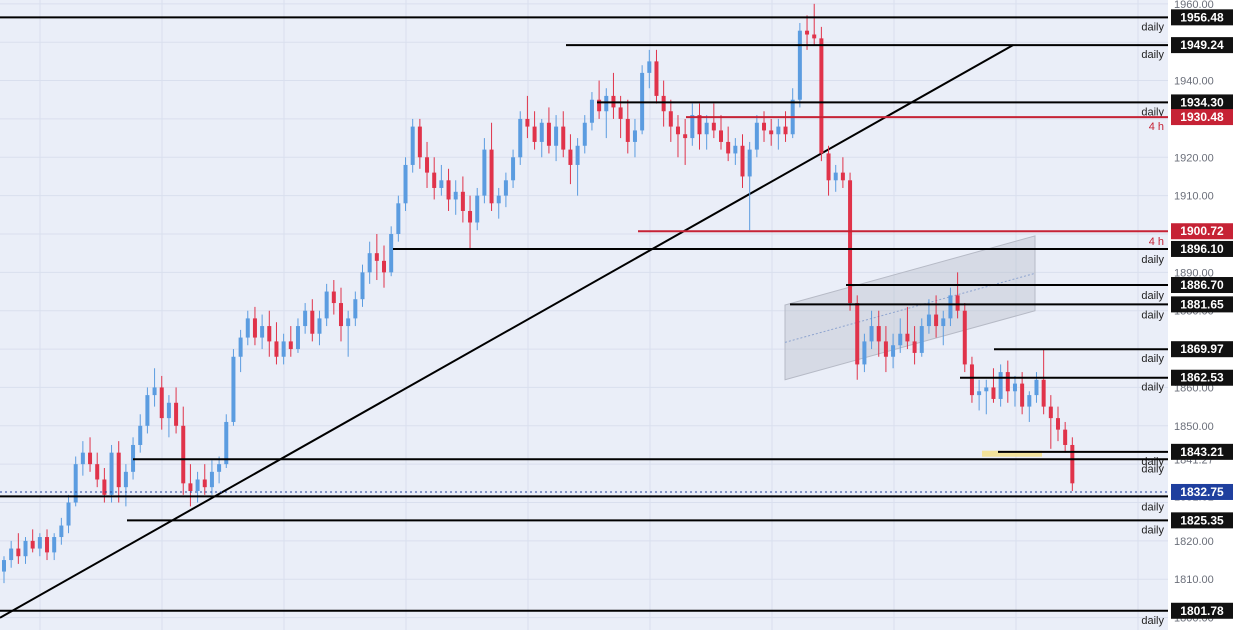 This screenshot has width=1236, height=630. Describe the element at coordinates (1194, 5) in the screenshot. I see `y-tick-label: 1960.00` at that location.